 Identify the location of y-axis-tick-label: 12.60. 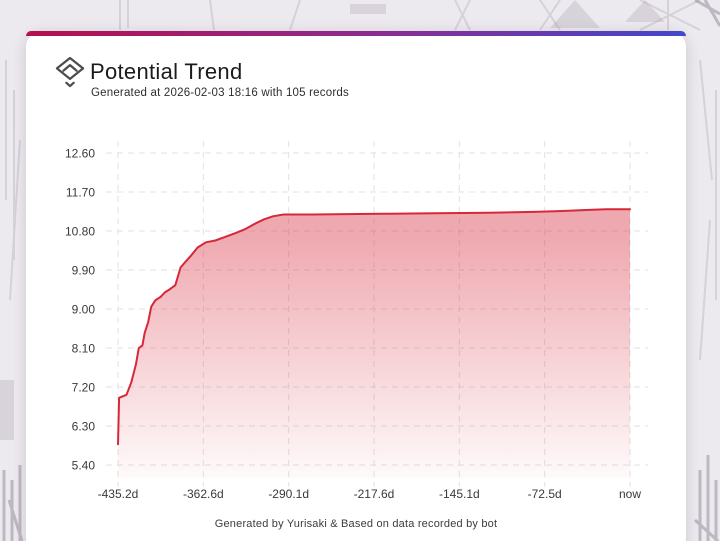
(80, 154).